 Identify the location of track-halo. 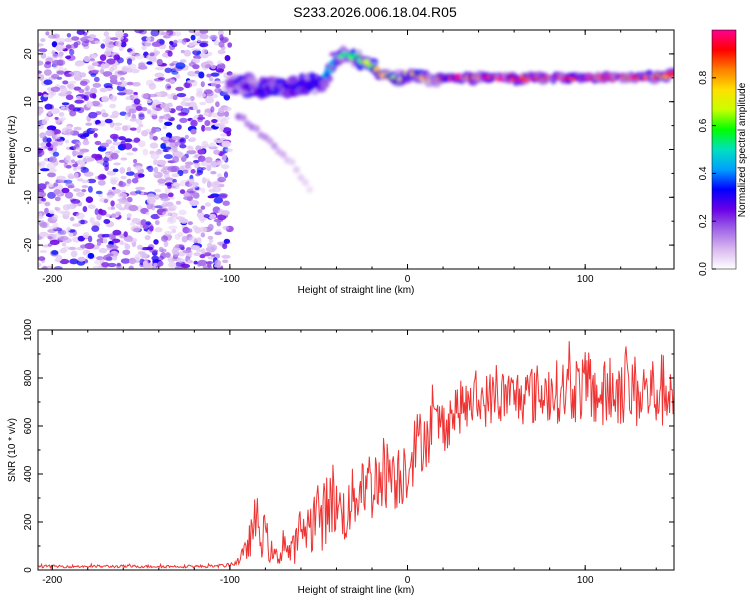
(324, 83).